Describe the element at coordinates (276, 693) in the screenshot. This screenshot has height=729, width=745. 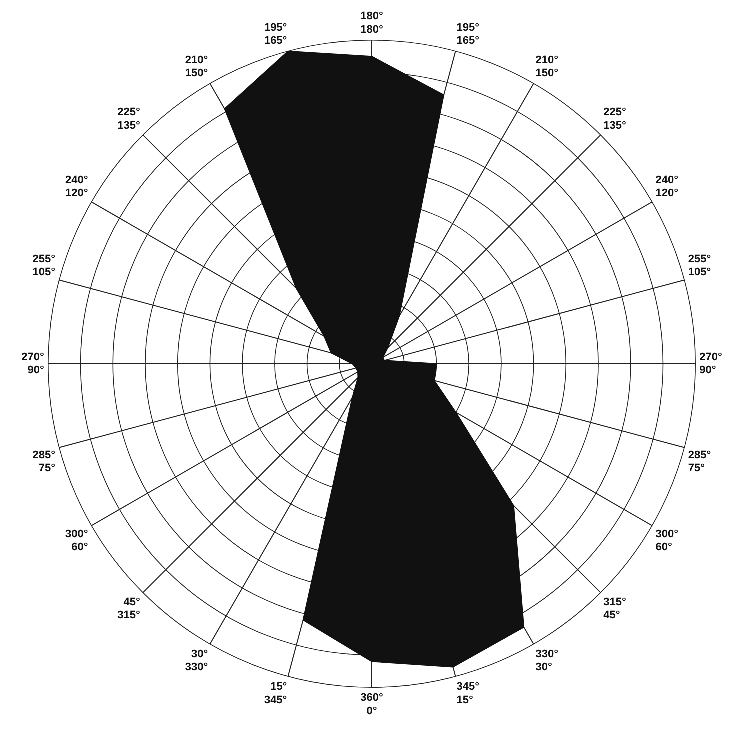
I see `spoke-label: 15° 345°` at that location.